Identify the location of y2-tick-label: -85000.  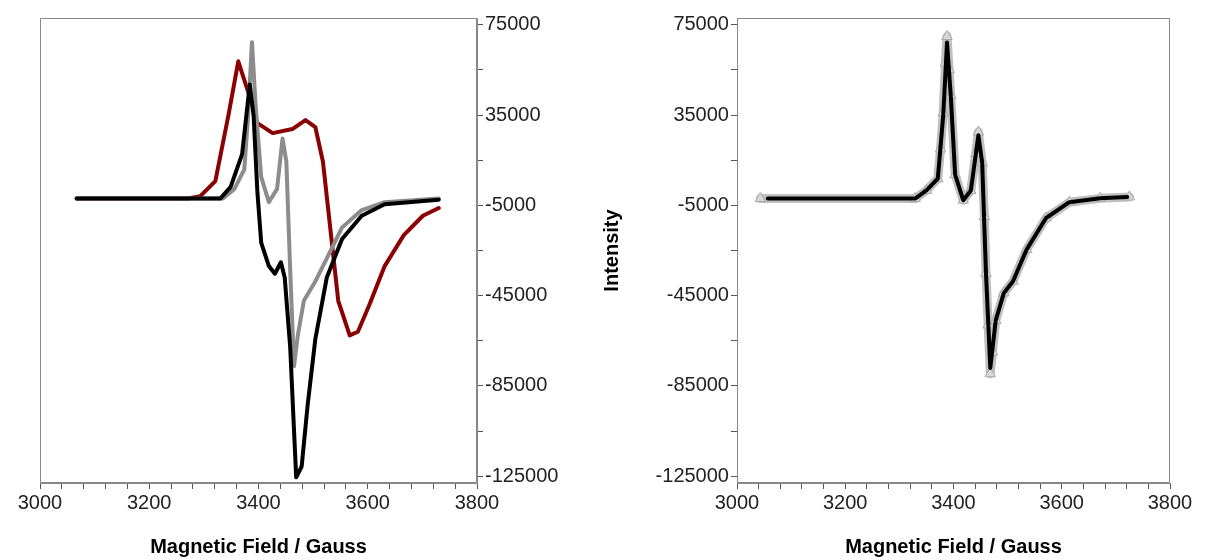
(516, 384).